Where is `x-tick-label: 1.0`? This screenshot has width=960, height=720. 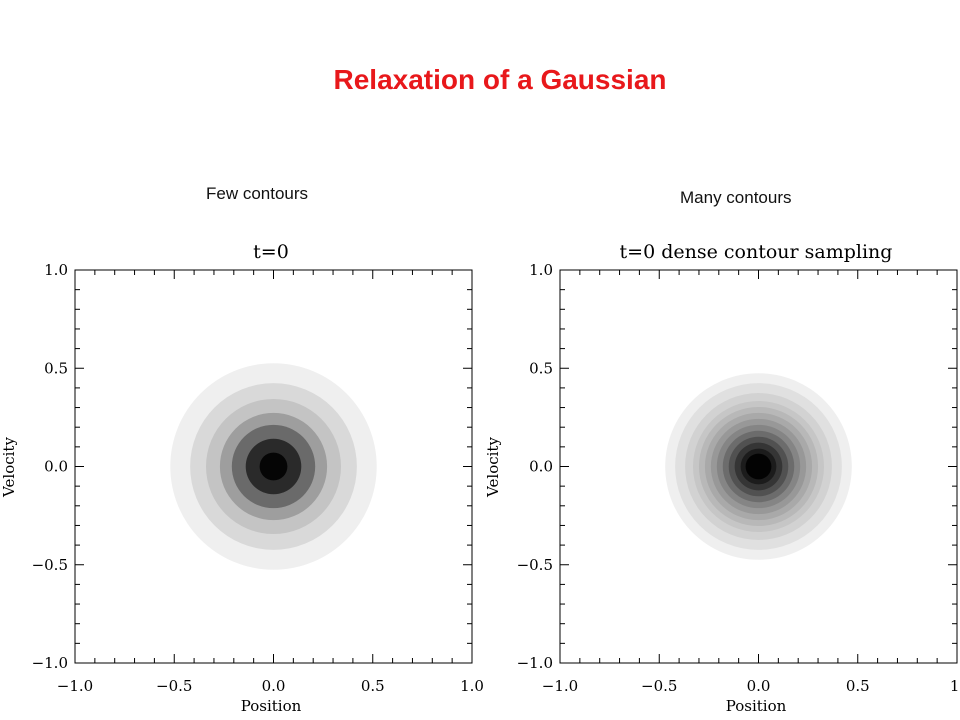
x-tick-label: 1.0 is located at coordinates (472, 686).